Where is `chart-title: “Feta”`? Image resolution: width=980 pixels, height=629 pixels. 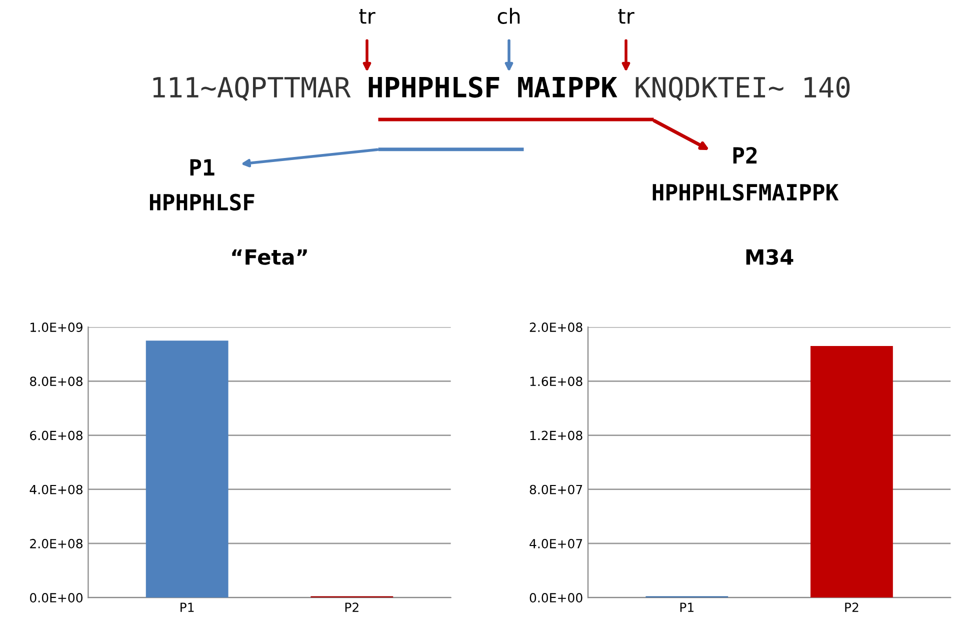 chart-title: “Feta” is located at coordinates (269, 257).